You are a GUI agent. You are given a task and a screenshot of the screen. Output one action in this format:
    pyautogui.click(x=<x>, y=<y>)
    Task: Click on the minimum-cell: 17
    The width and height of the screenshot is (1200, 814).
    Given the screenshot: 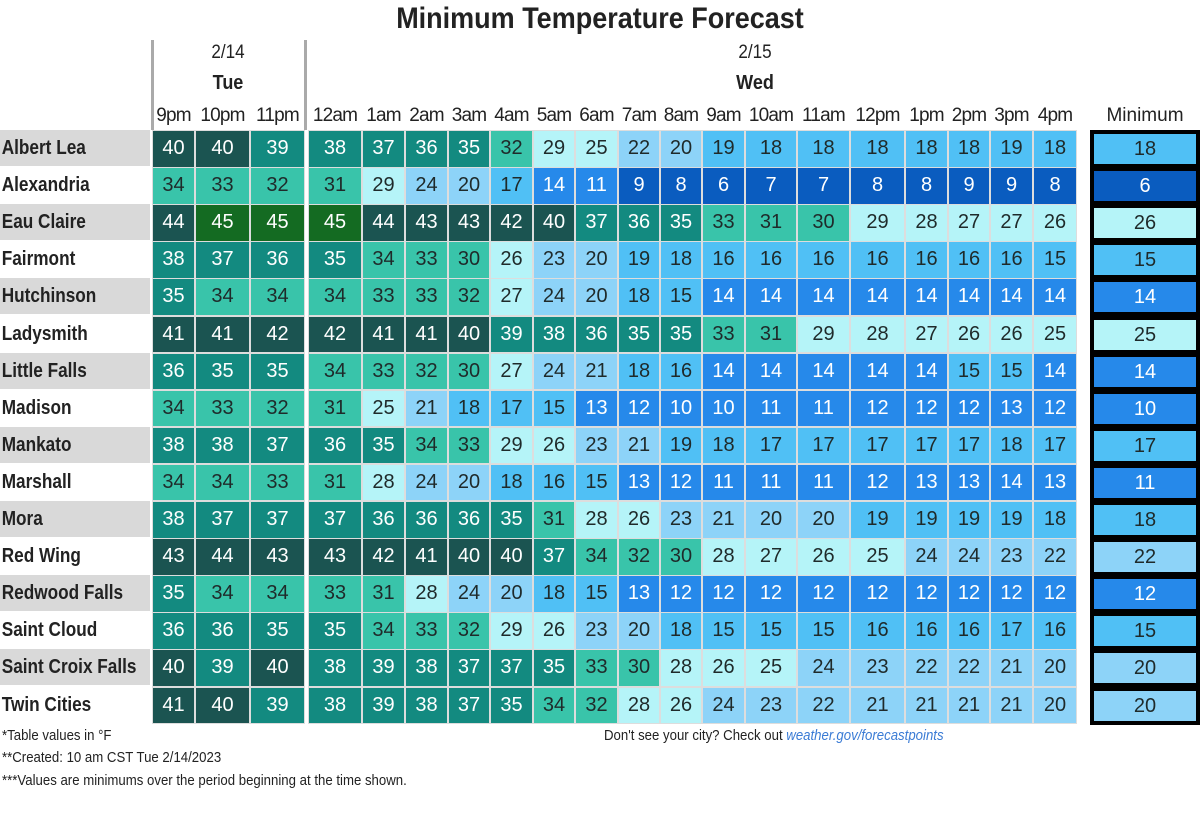 What is the action you would take?
    pyautogui.click(x=1145, y=445)
    